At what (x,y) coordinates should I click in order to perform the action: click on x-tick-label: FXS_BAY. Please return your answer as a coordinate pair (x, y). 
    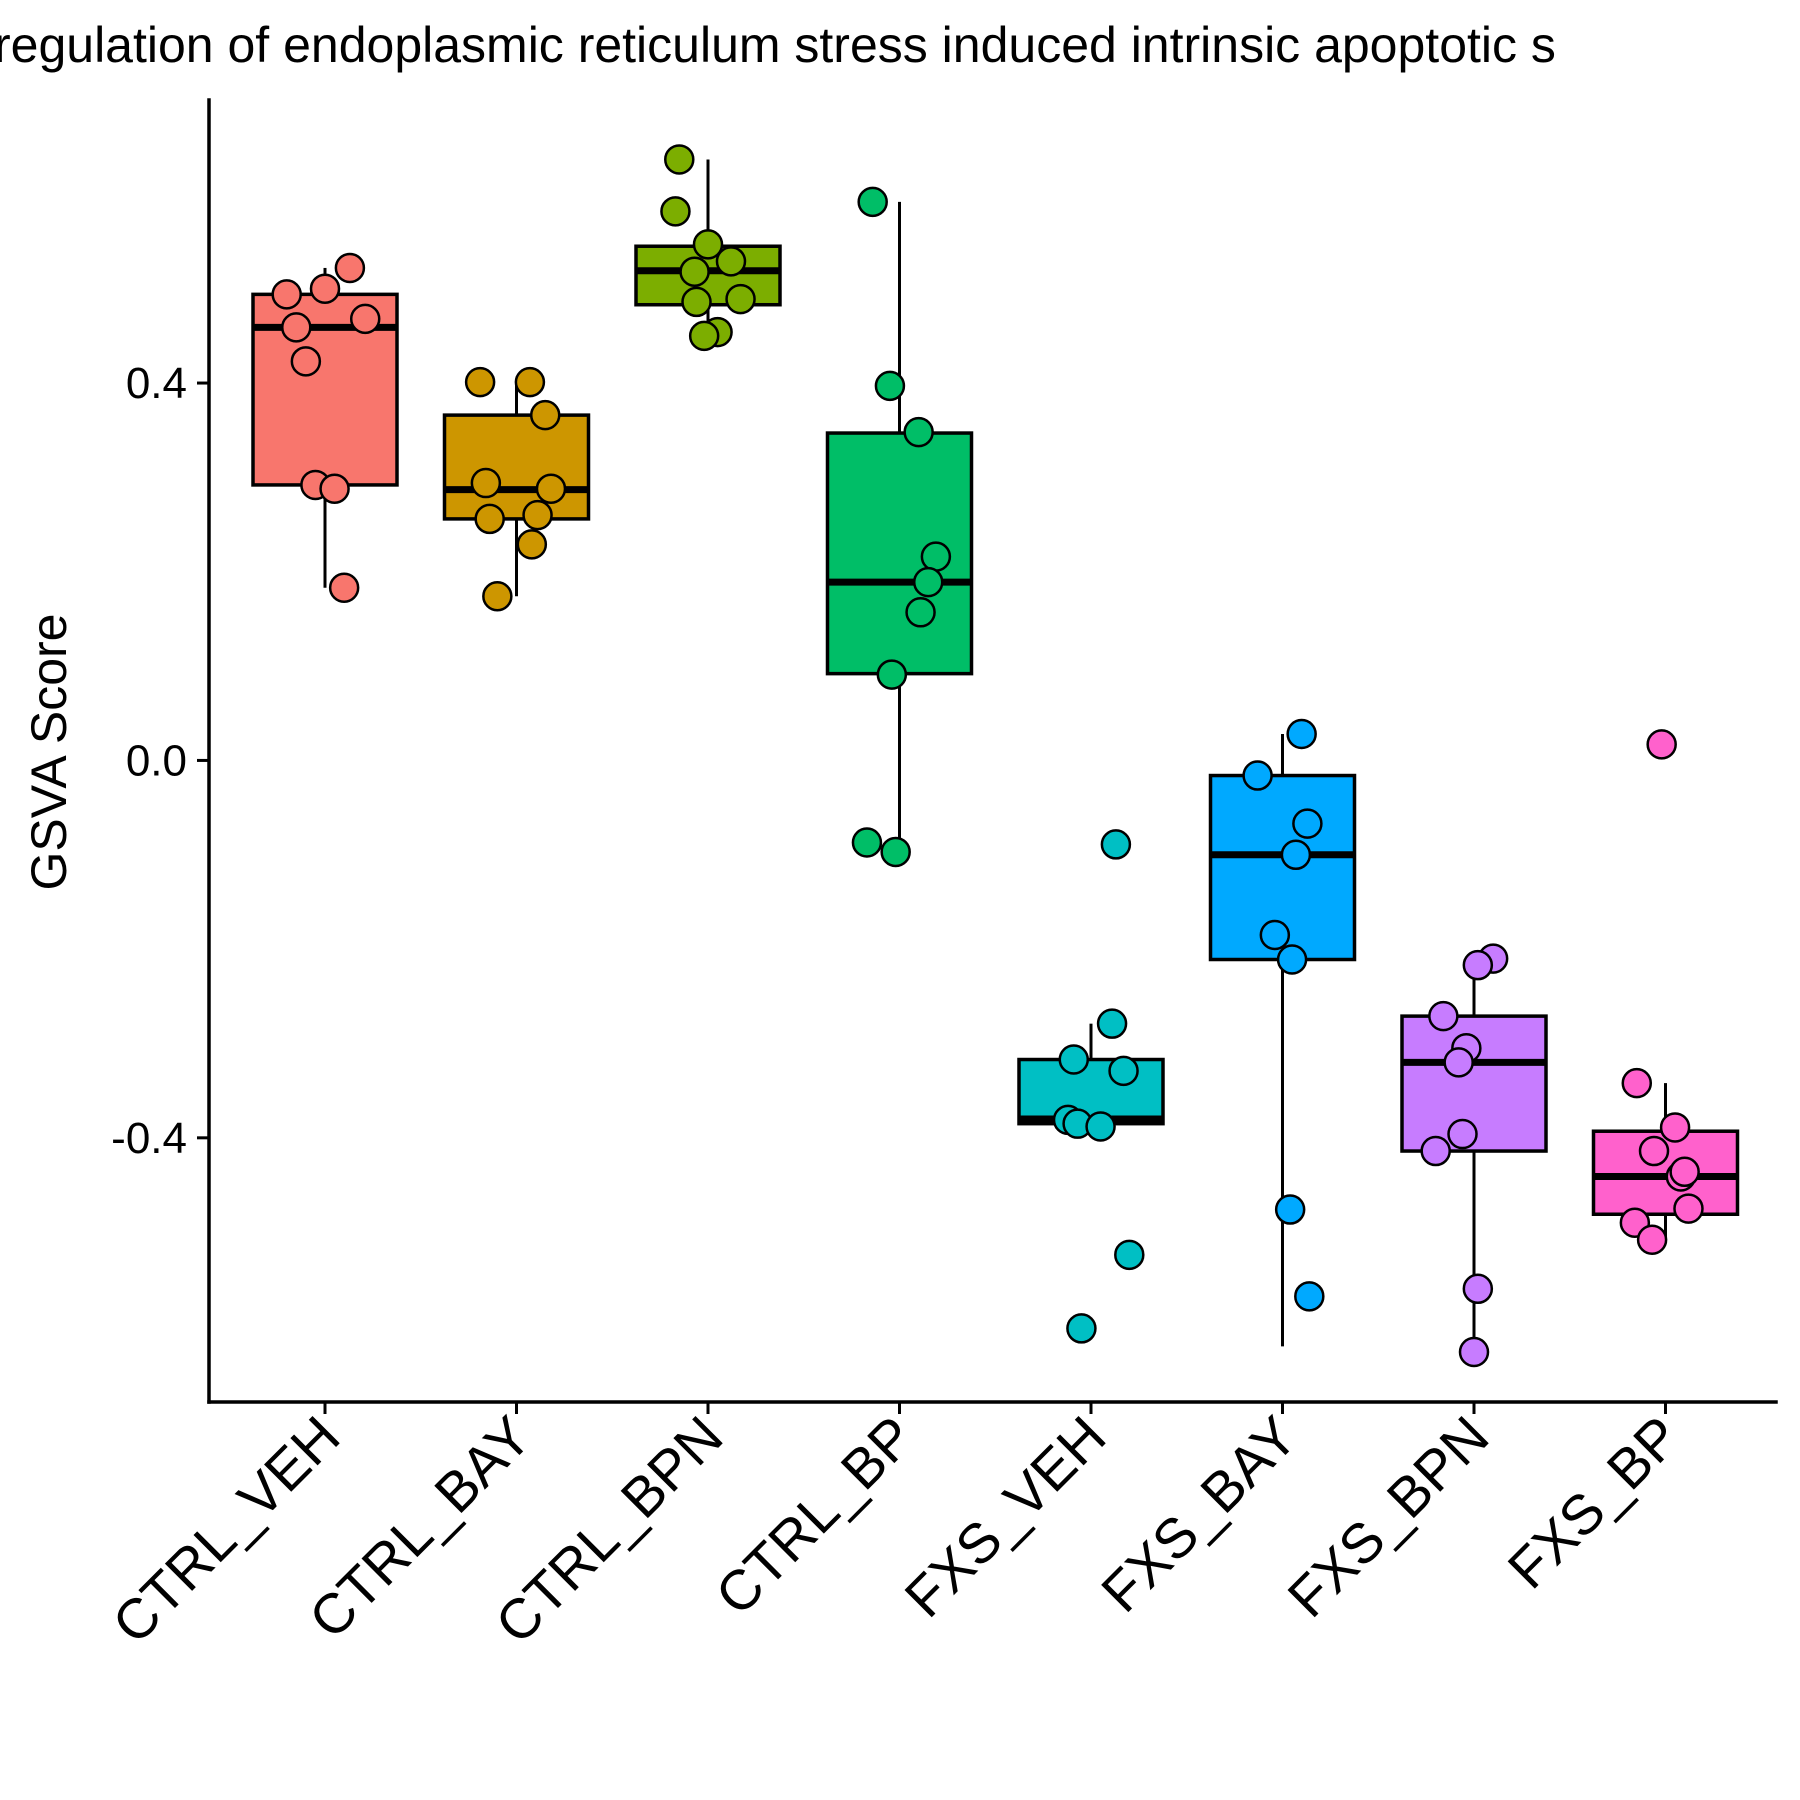
    Looking at the image, I should click on (1199, 1514).